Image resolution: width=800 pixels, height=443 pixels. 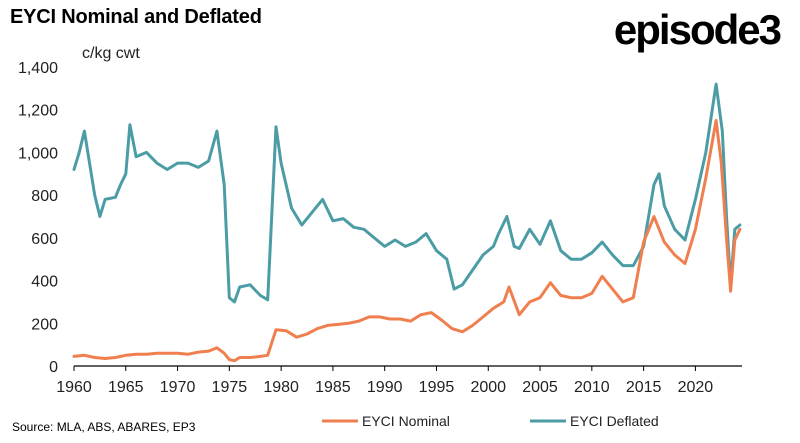 I want to click on x-tick-label: 2015, so click(x=644, y=387).